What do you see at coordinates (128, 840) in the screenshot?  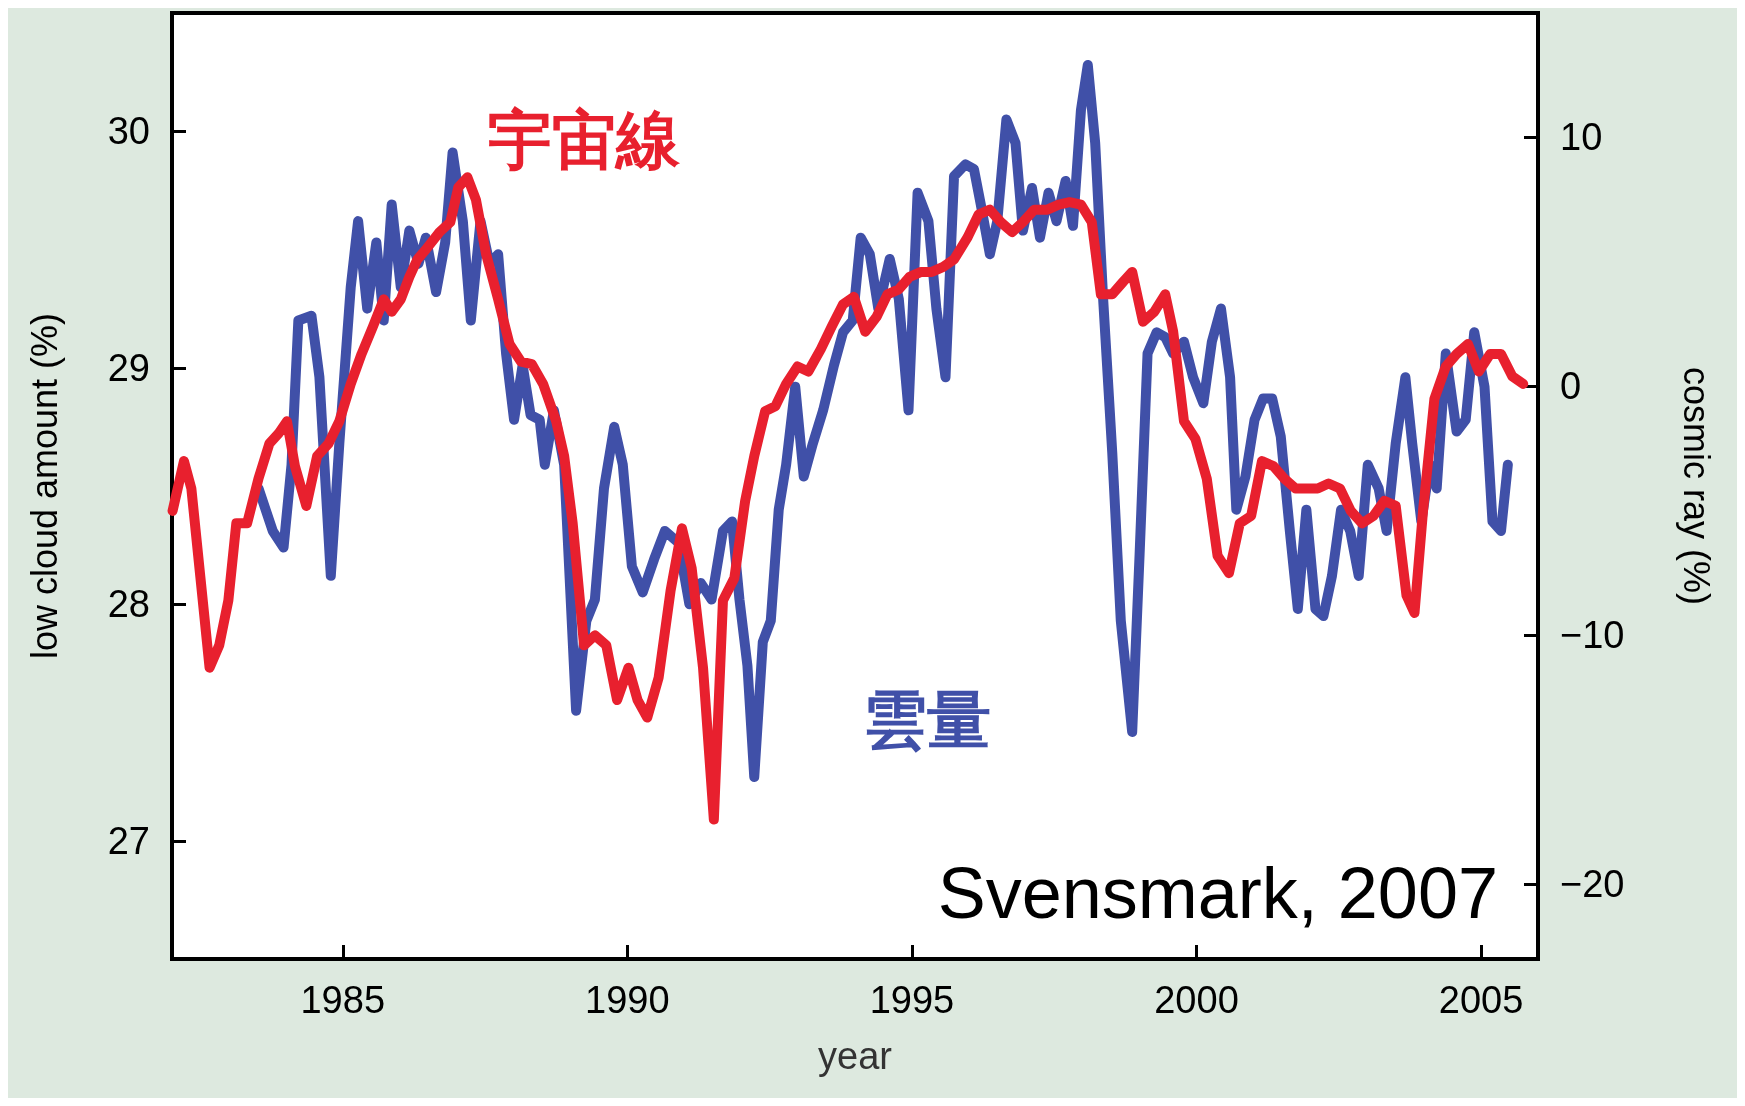 I see `y-tick-label: 27` at bounding box center [128, 840].